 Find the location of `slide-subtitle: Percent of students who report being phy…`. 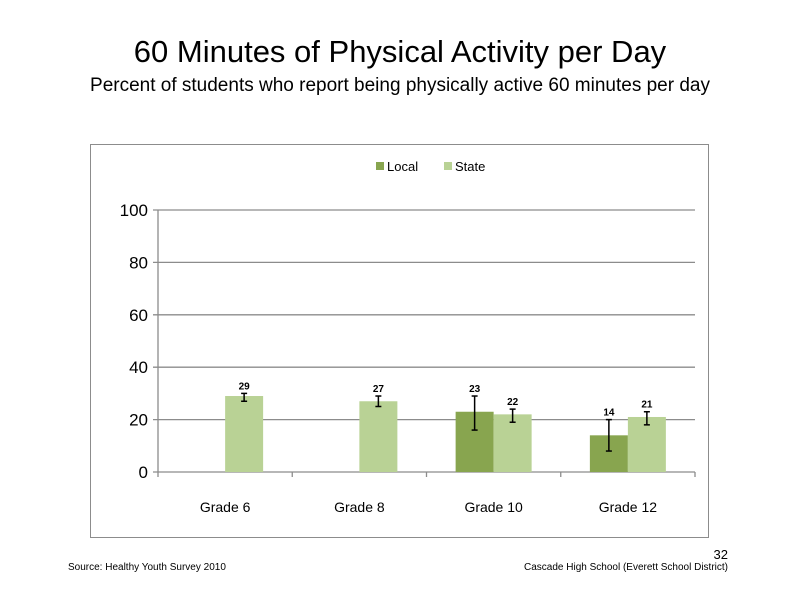

slide-subtitle: Percent of students who report being phy… is located at coordinates (400, 85).